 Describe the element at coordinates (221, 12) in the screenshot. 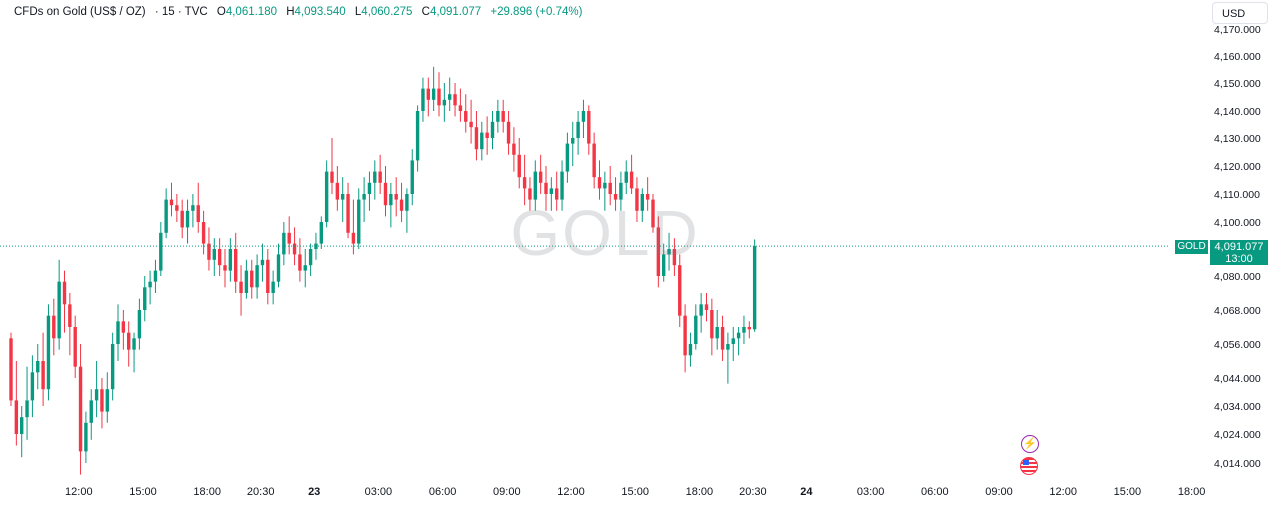

I see `legend-open-label: O` at that location.